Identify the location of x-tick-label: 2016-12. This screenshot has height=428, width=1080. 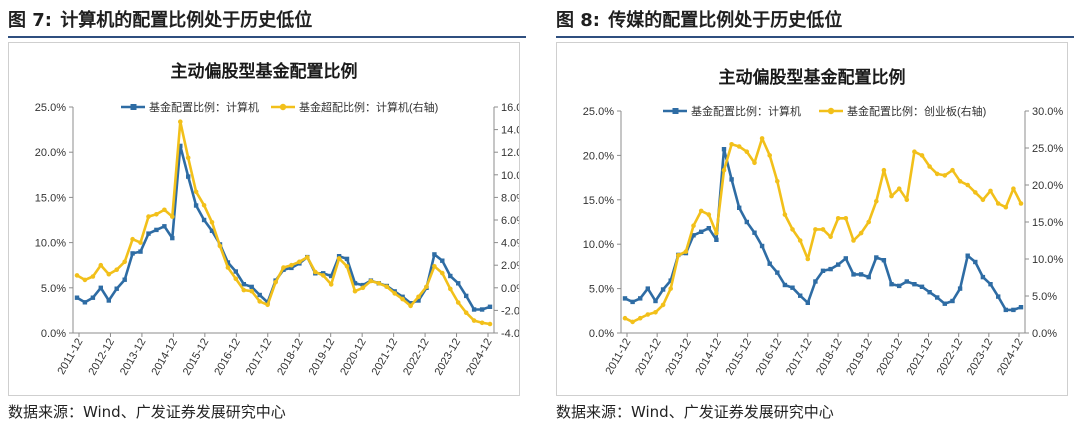
(769, 357).